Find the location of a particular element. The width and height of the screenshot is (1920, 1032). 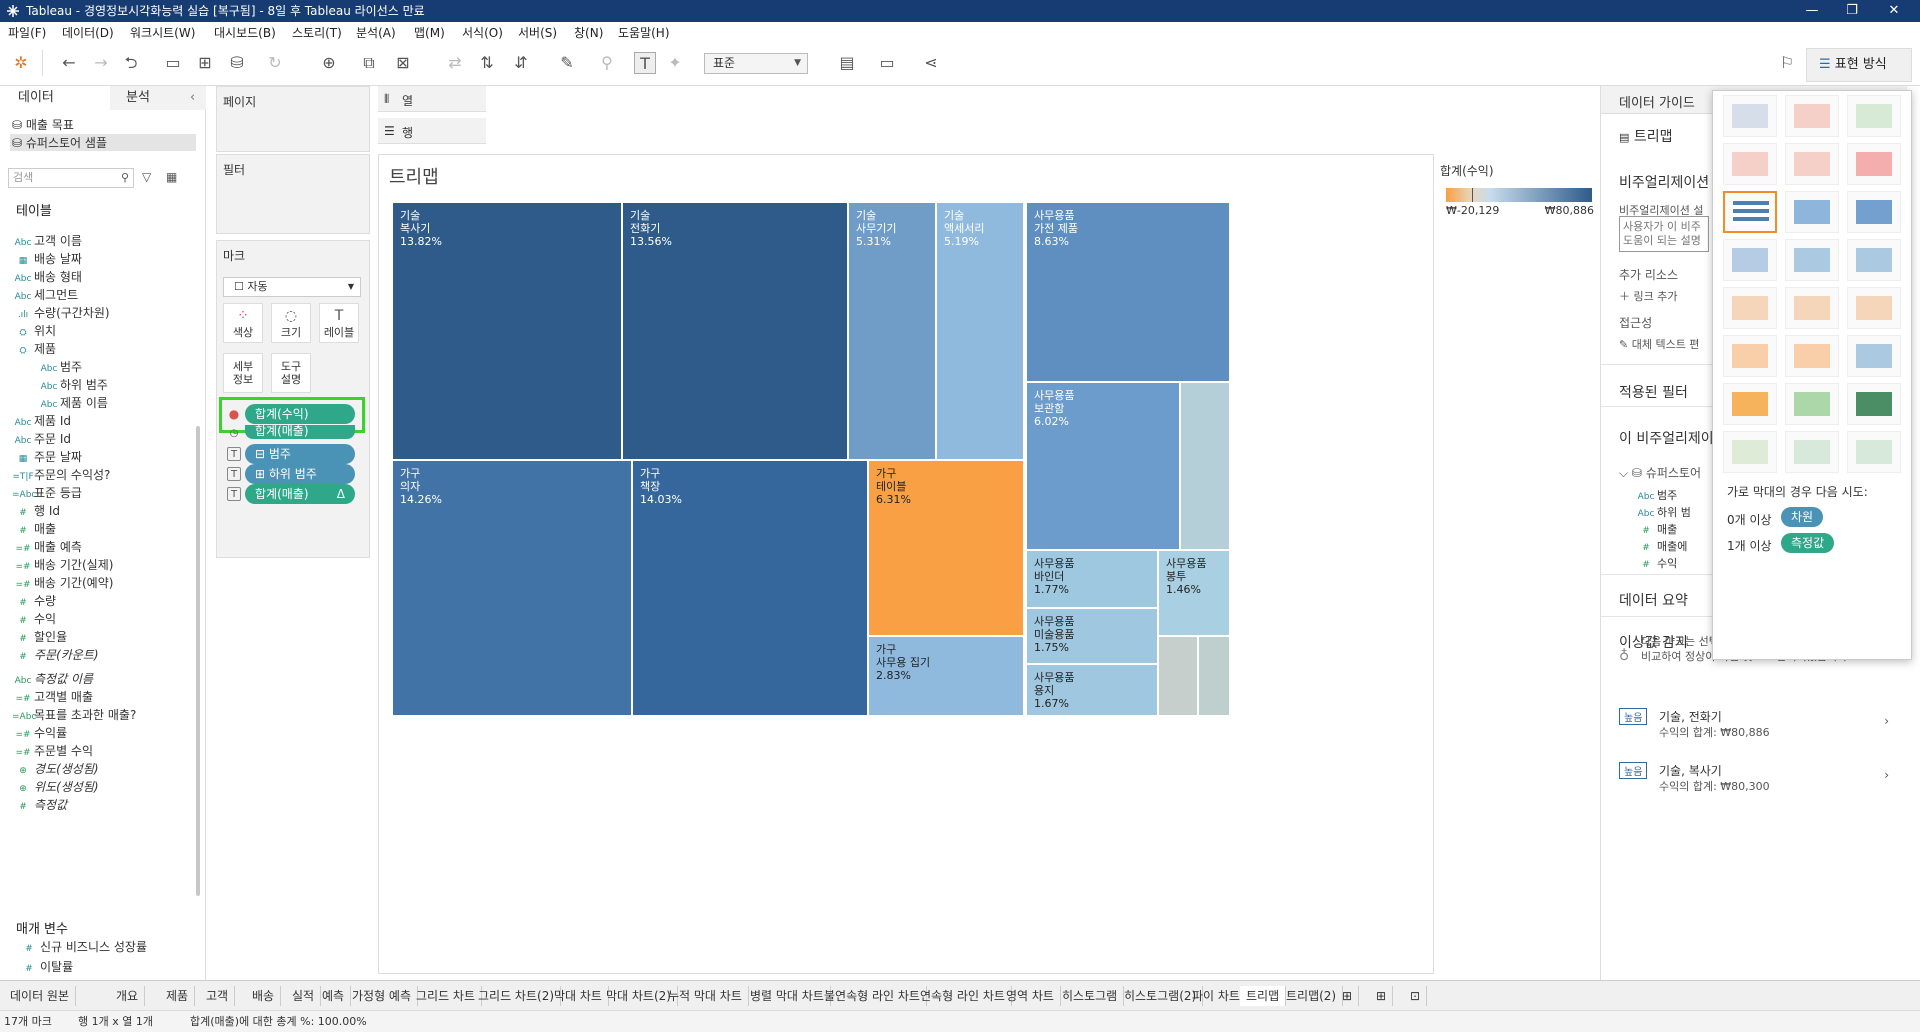

tab-sheet: 고객 is located at coordinates (218, 996).